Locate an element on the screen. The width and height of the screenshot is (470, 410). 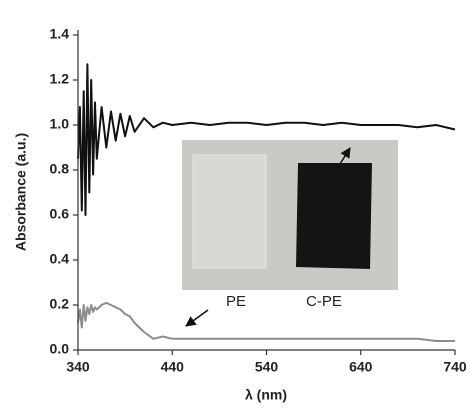
y-tick-label: 1.2 is located at coordinates (60, 79).